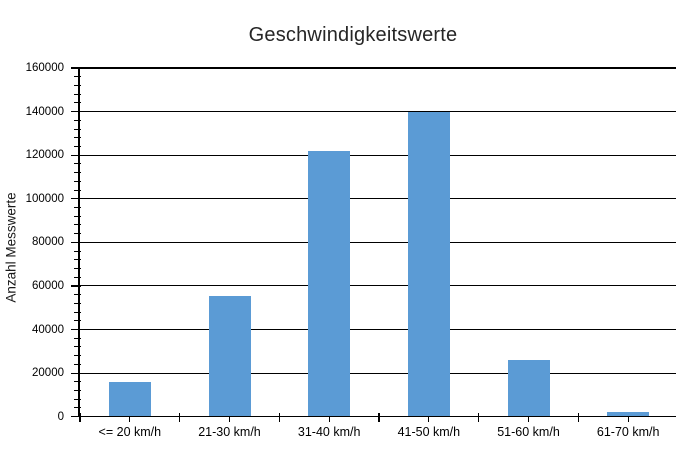  What do you see at coordinates (528, 432) in the screenshot?
I see `x-axis-category-label: 51-60 km/h` at bounding box center [528, 432].